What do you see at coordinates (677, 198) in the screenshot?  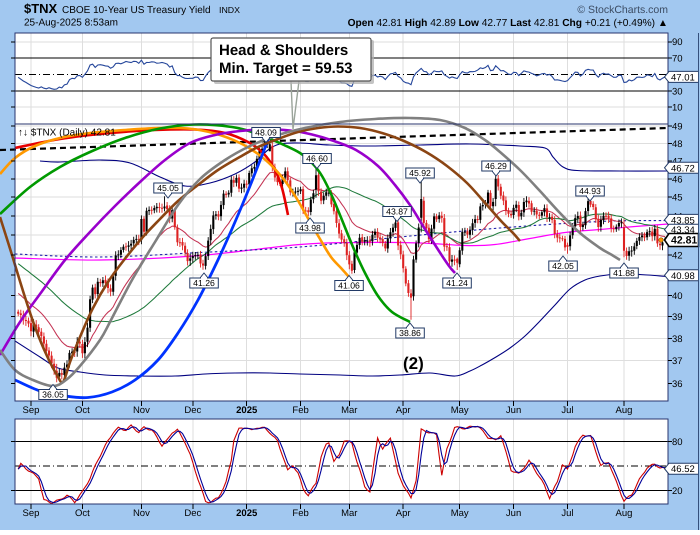 I see `svg-text: 45` at bounding box center [677, 198].